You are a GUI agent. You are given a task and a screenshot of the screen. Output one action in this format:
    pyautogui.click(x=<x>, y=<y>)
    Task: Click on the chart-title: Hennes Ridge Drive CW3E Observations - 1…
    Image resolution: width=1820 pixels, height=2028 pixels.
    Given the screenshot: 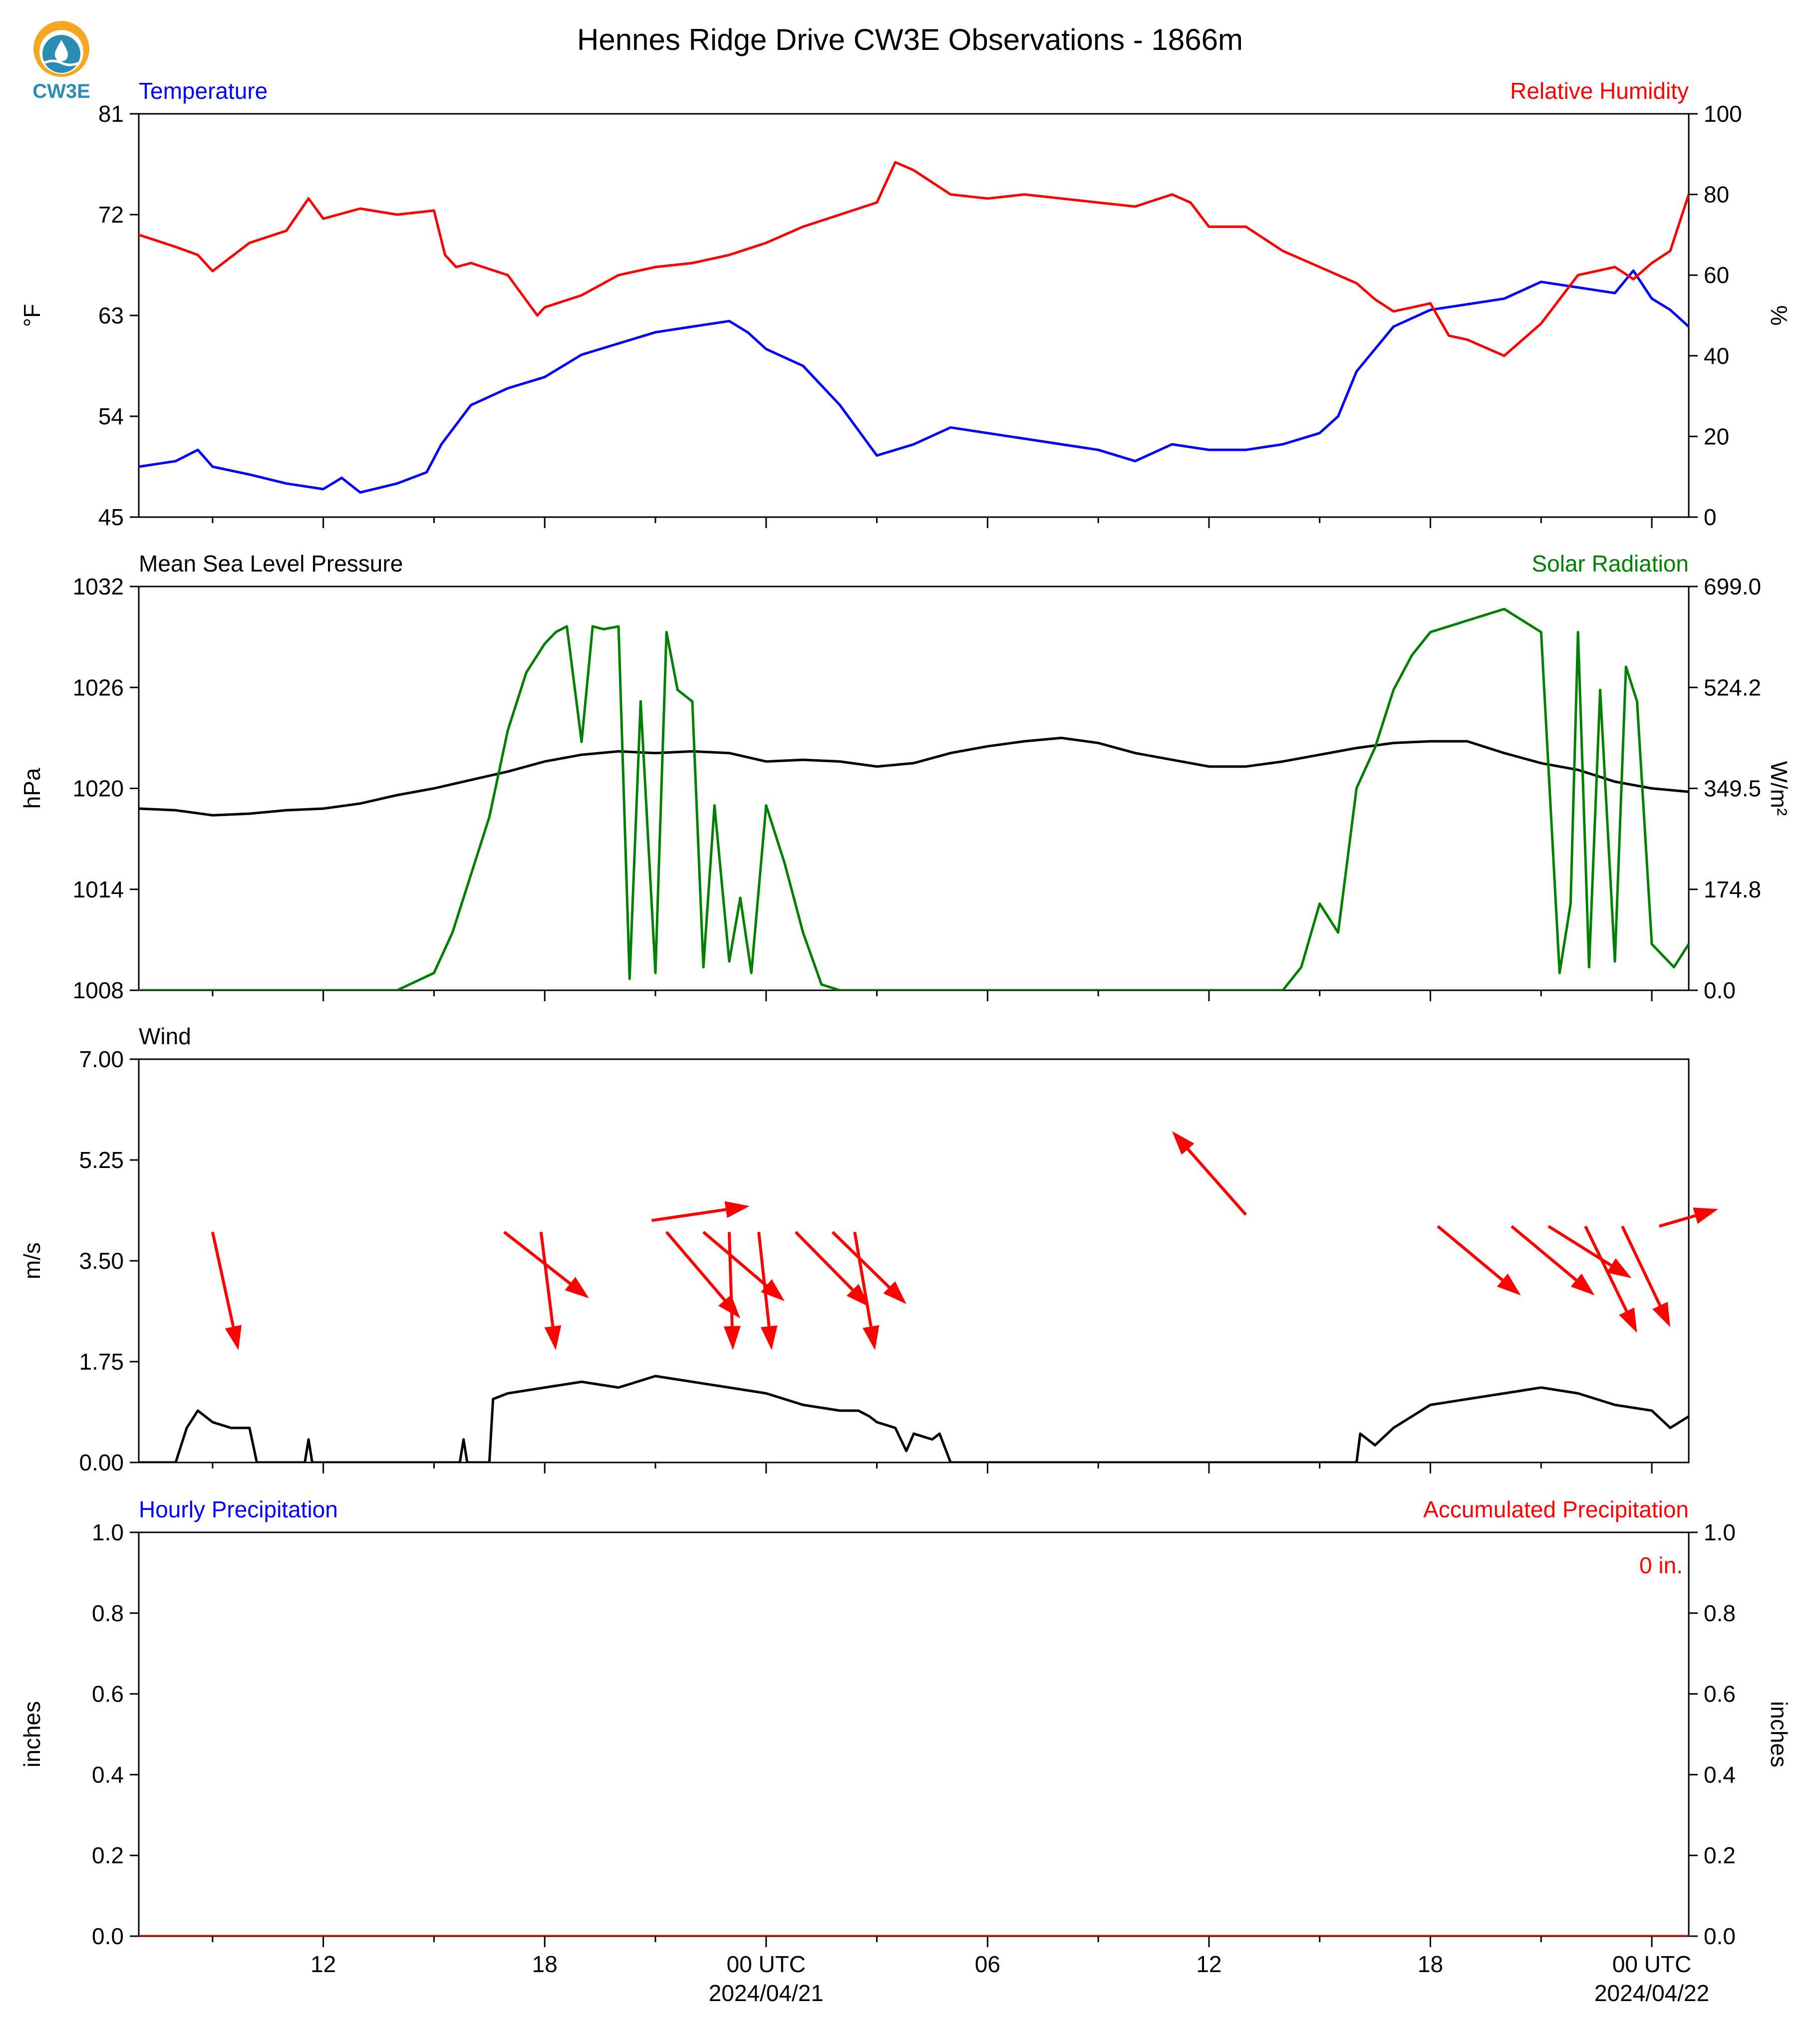 What is the action you would take?
    pyautogui.click(x=910, y=39)
    